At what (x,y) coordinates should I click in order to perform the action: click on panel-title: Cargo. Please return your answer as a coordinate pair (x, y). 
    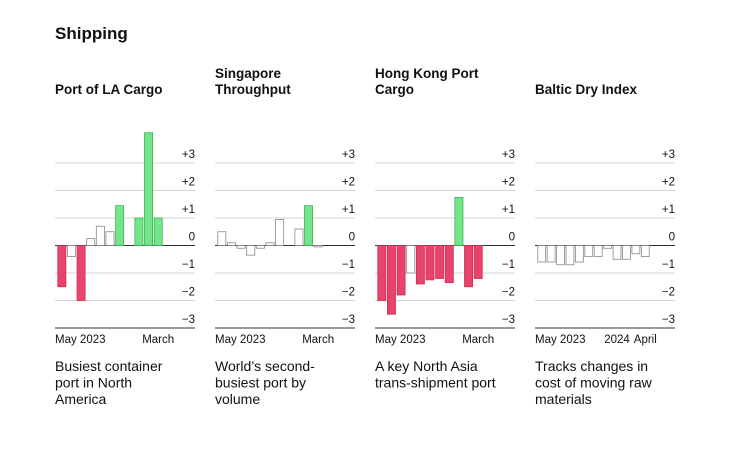
    Looking at the image, I should click on (394, 89).